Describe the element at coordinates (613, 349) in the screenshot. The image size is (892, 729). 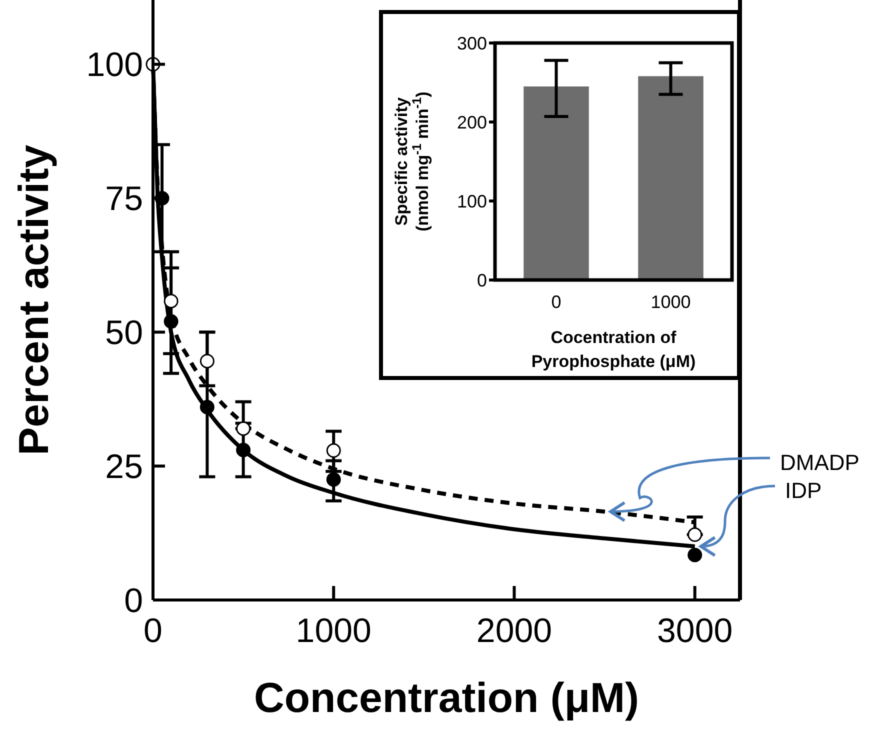
I see `x-axis-title: Cocentration of Pyrophosphate (μM)` at that location.